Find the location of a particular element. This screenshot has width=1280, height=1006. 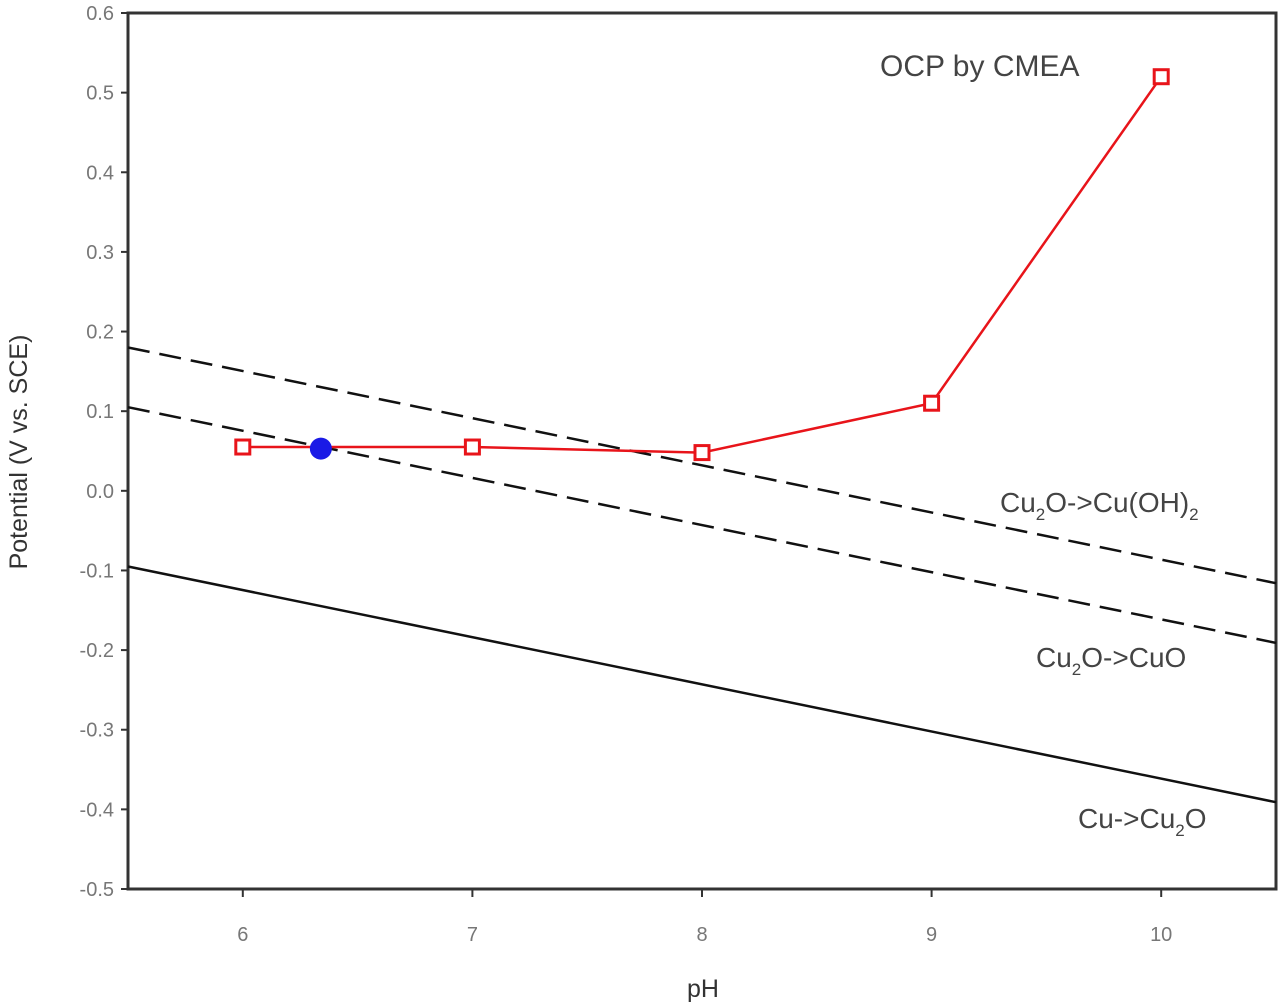

y-tick-label: -0.3 is located at coordinates (97, 731).